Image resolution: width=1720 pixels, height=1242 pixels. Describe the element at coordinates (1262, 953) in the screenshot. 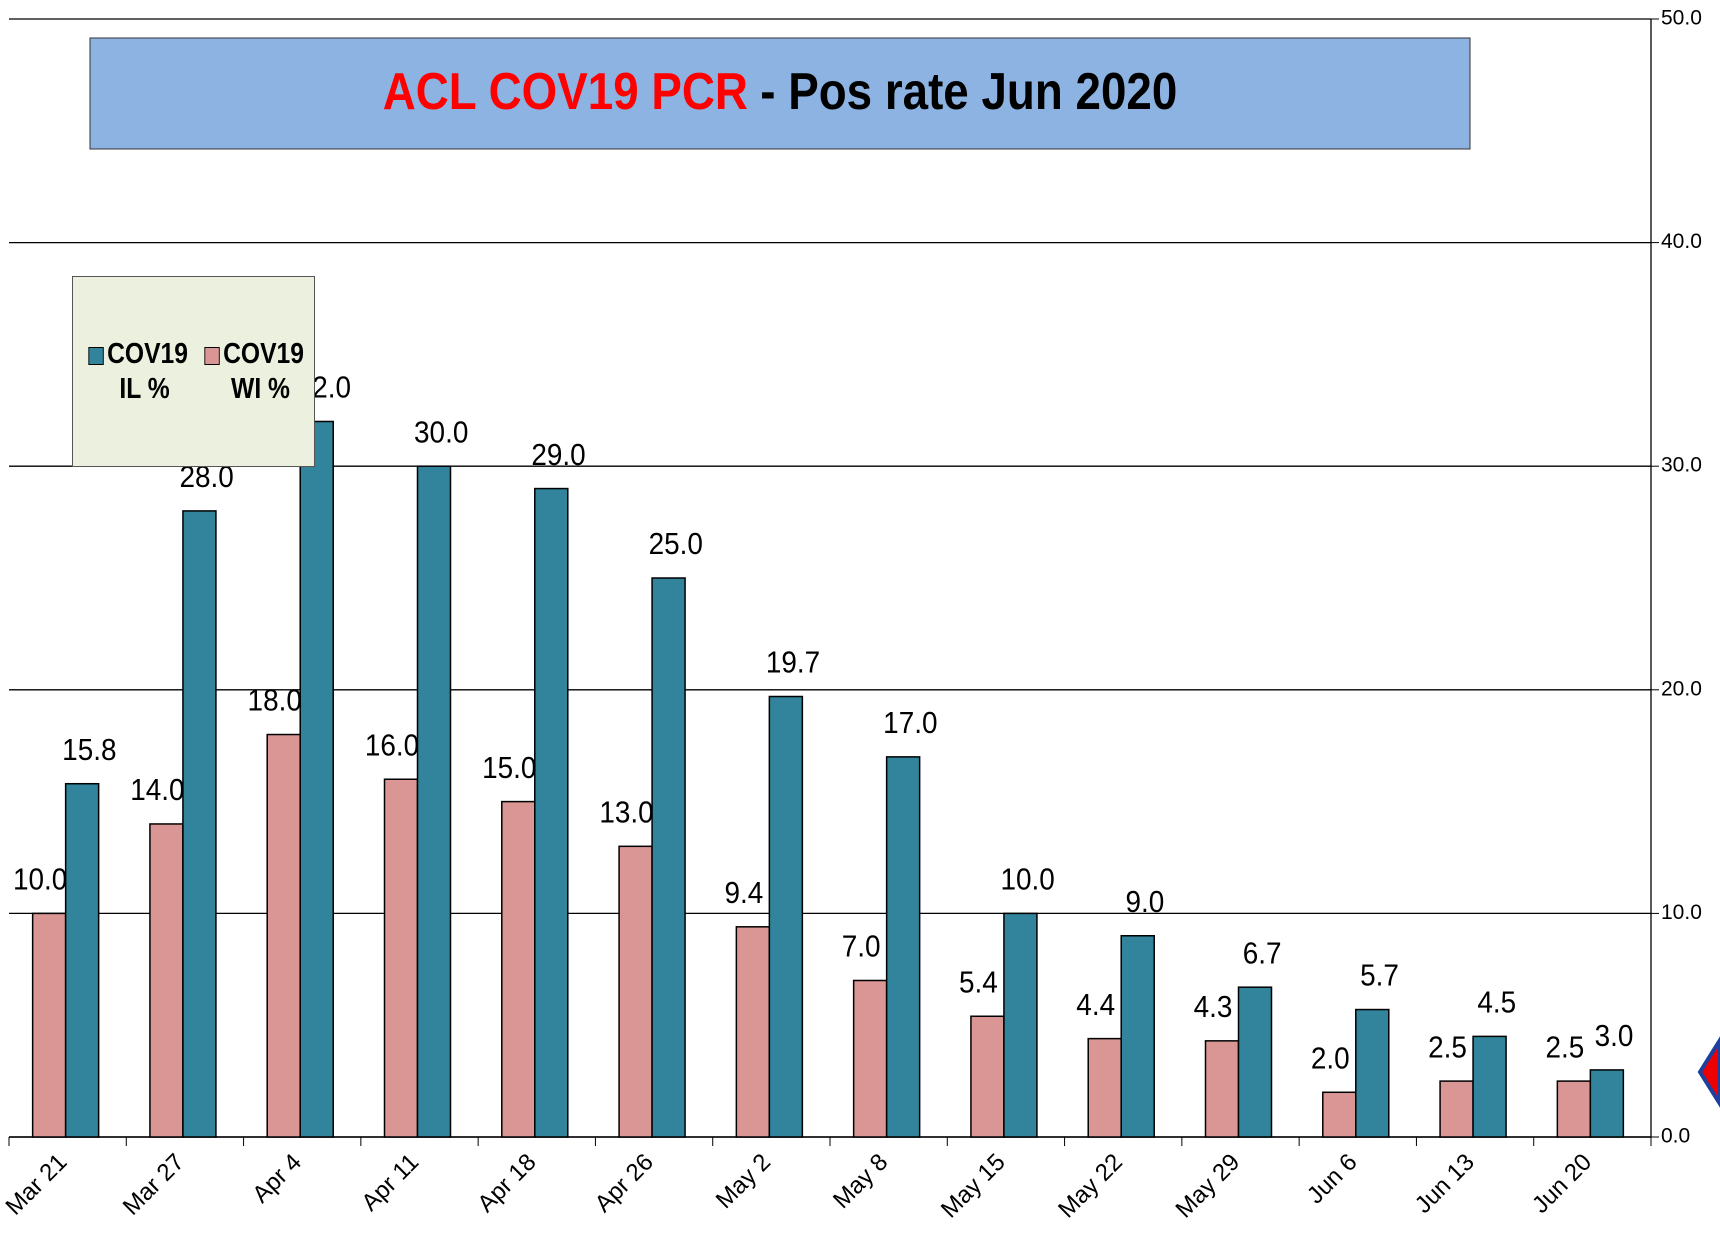

I see `value-label: 6.7` at that location.